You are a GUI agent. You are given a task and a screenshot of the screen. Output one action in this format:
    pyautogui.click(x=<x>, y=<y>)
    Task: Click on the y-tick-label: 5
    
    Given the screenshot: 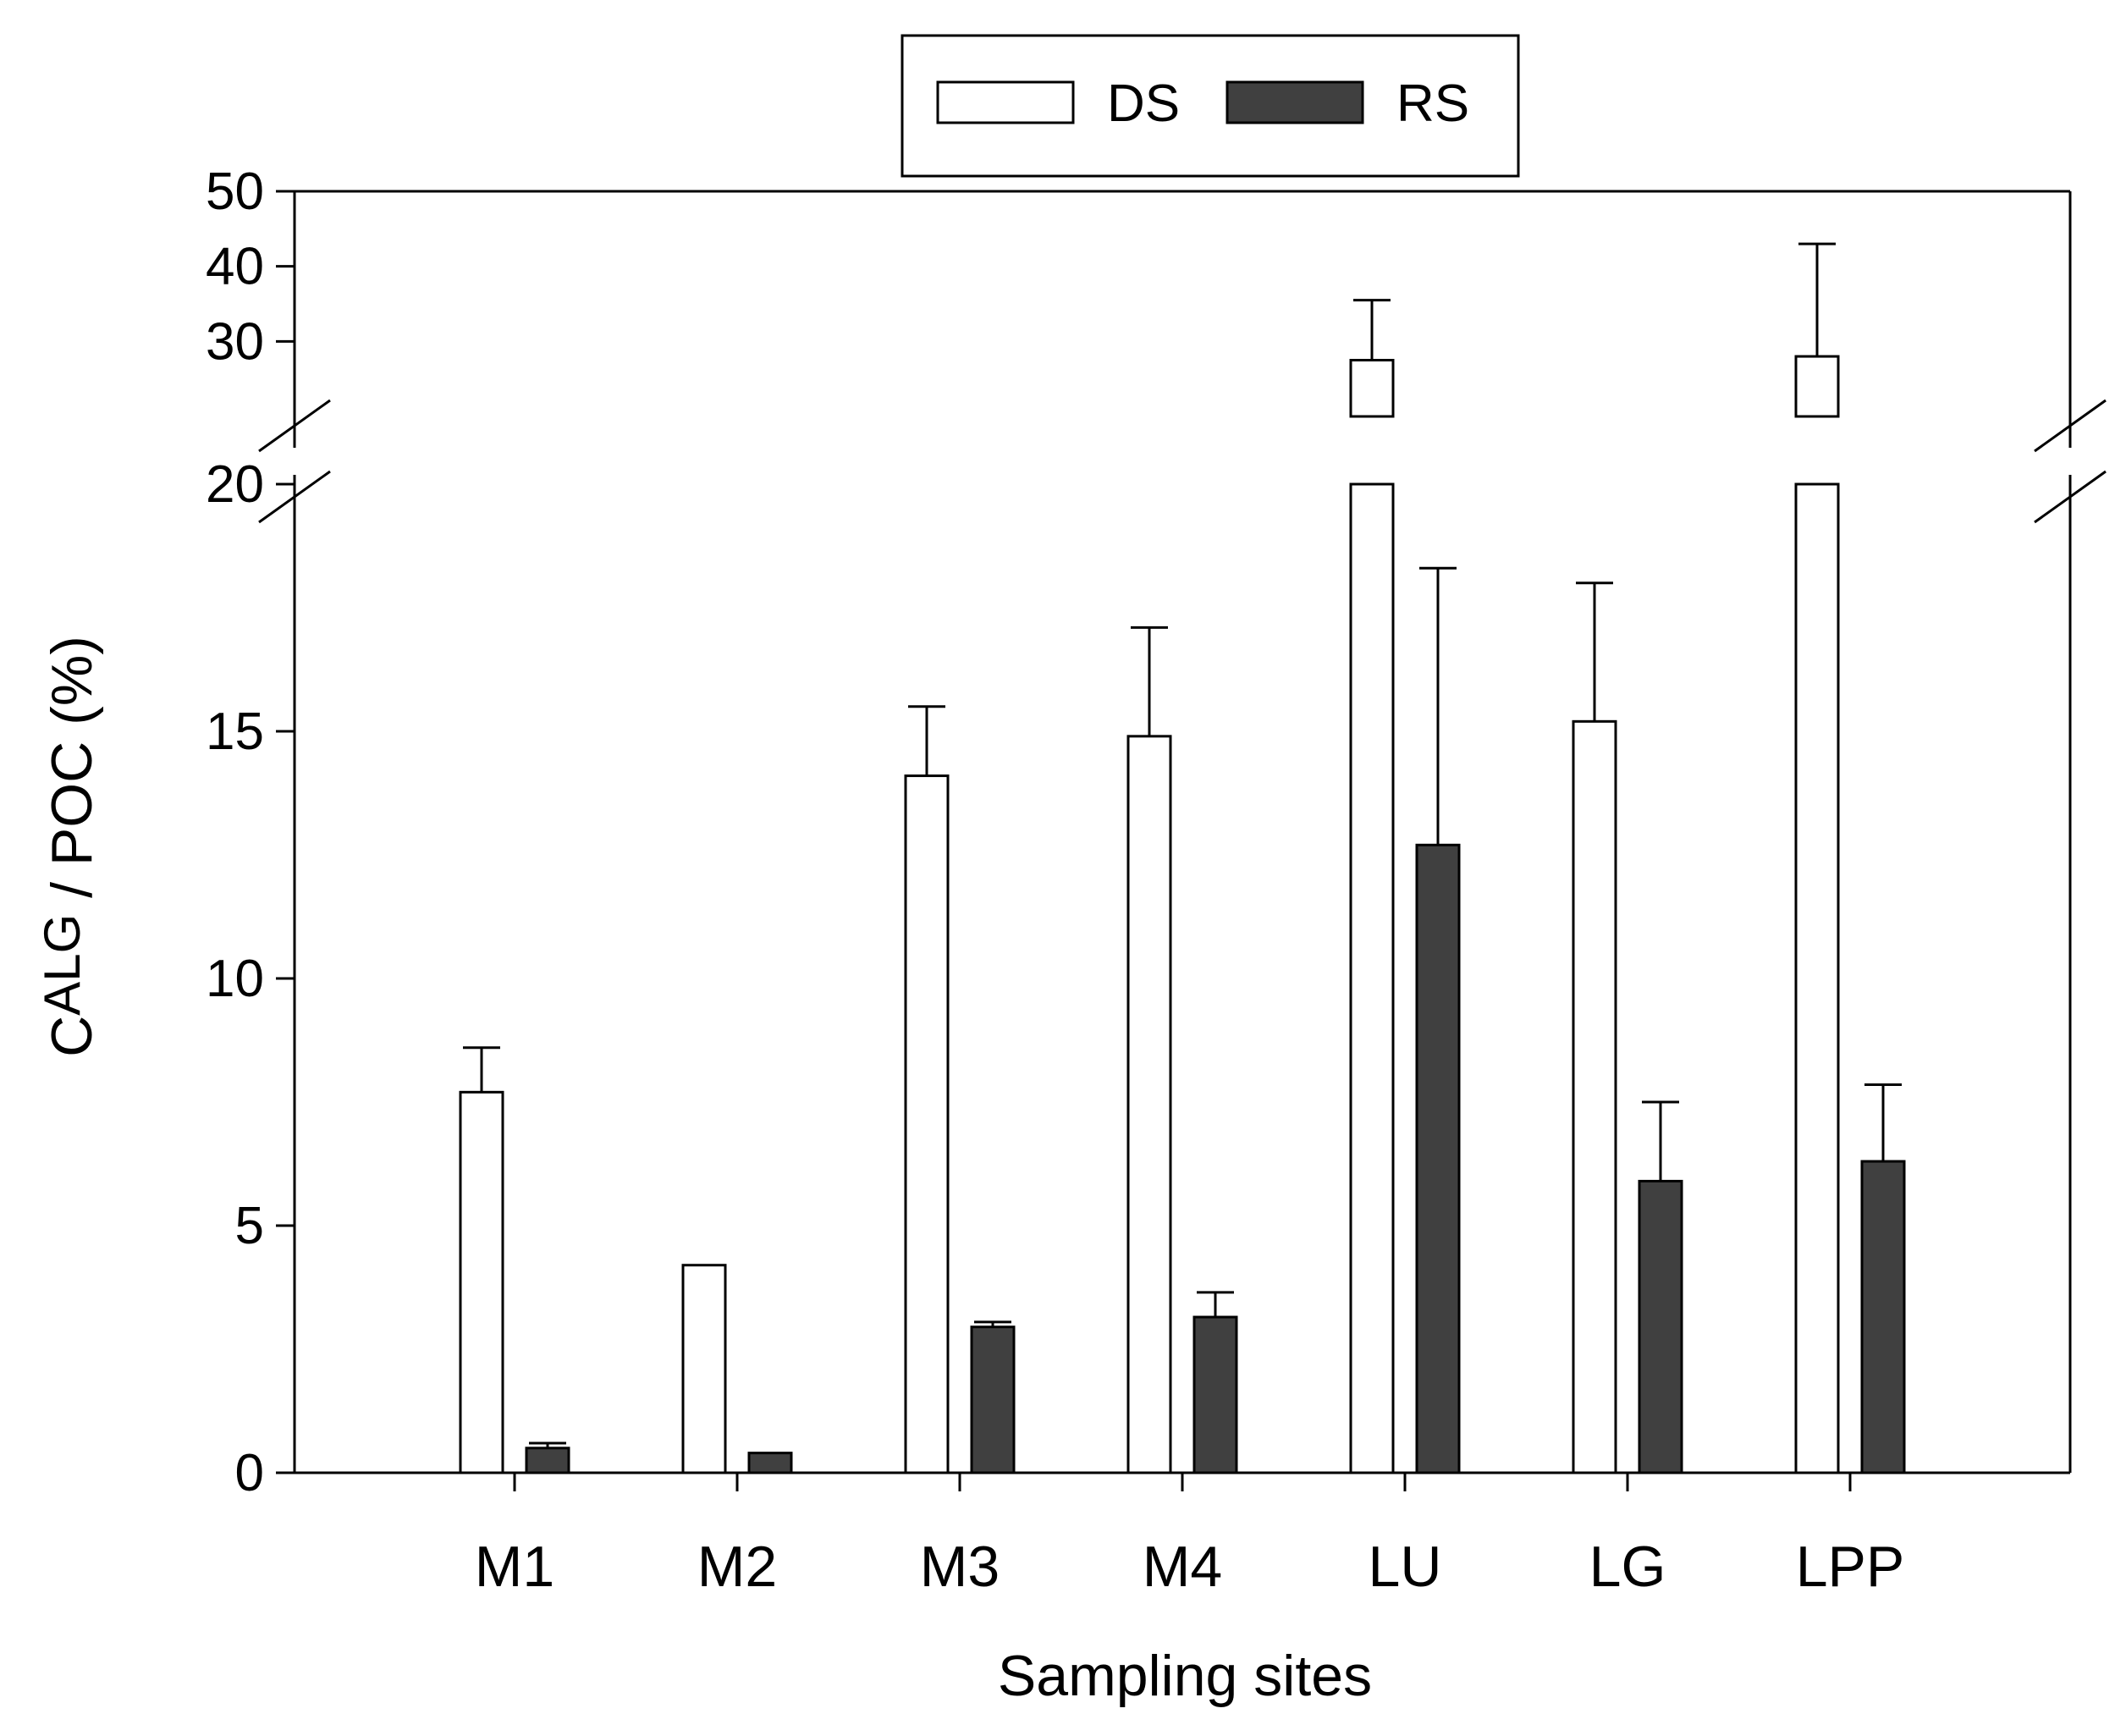 What is the action you would take?
    pyautogui.click(x=250, y=1226)
    